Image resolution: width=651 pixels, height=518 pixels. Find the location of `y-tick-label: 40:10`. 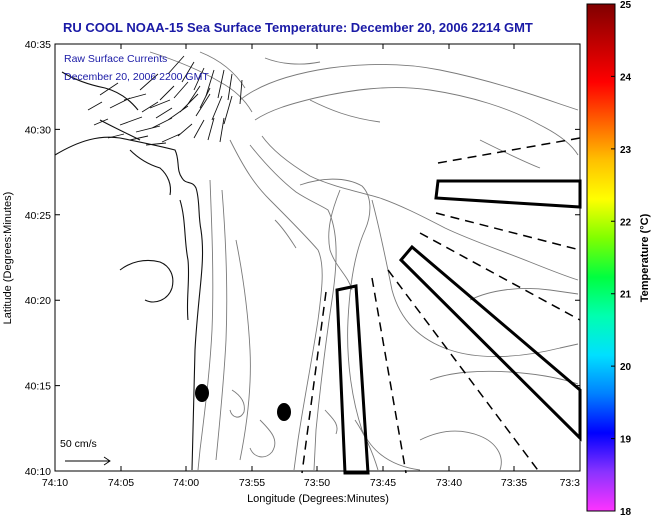

y-tick-label: 40:10 is located at coordinates (38, 472).